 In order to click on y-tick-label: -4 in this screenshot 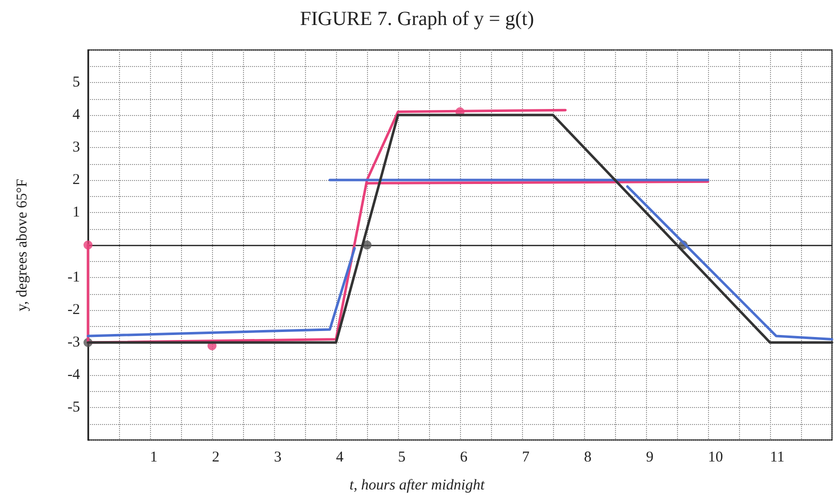, I will do `click(74, 375)`.